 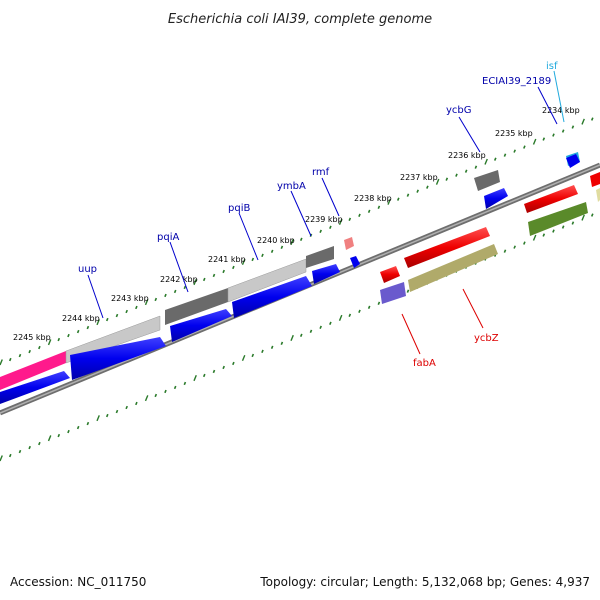 I want to click on tick-label: 2240 kbp, so click(x=276, y=240).